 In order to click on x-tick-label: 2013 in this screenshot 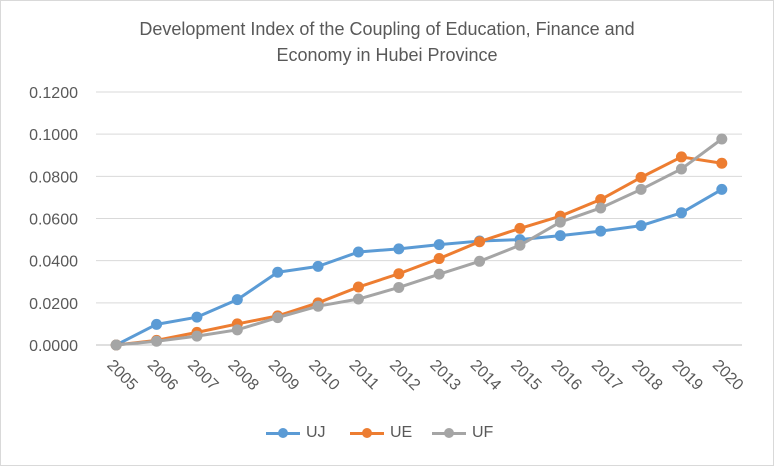, I will do `click(444, 375)`.